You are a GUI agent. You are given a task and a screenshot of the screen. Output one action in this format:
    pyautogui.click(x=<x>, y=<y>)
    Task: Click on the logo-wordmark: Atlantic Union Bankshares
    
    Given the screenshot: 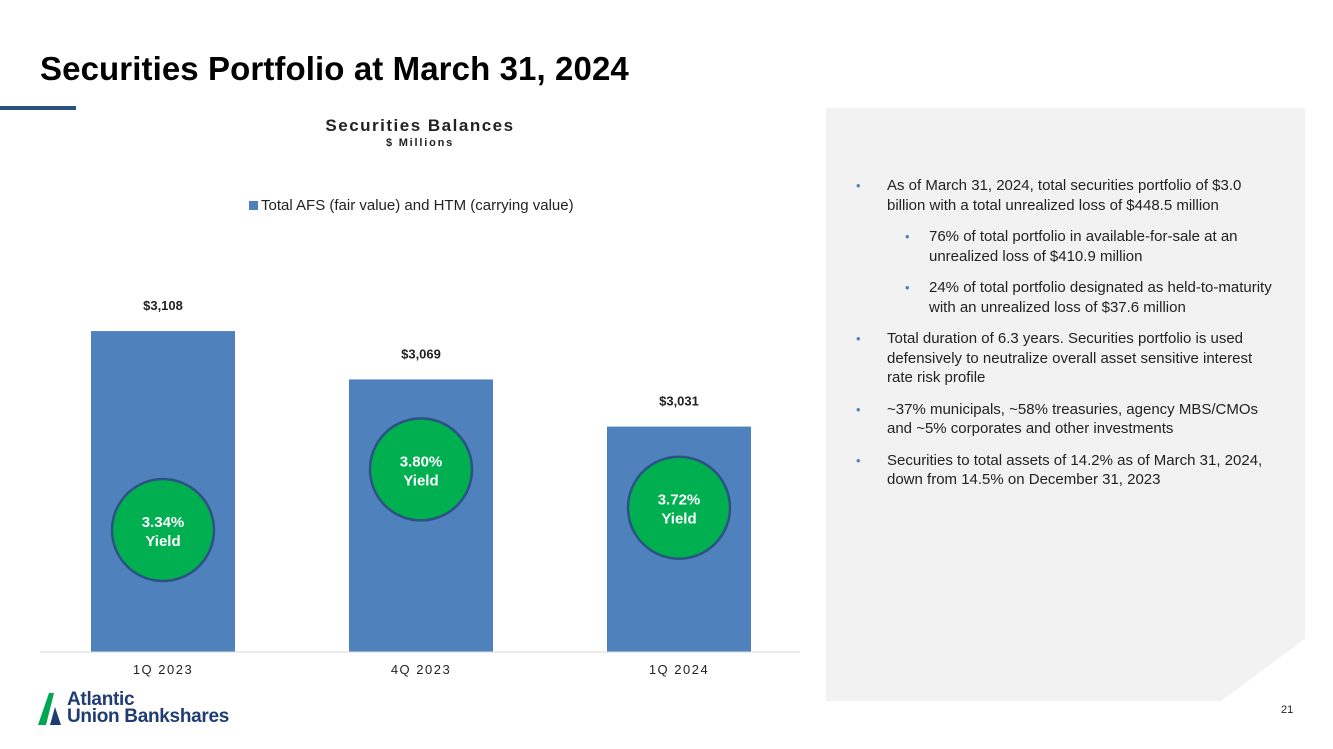 What is the action you would take?
    pyautogui.click(x=148, y=708)
    